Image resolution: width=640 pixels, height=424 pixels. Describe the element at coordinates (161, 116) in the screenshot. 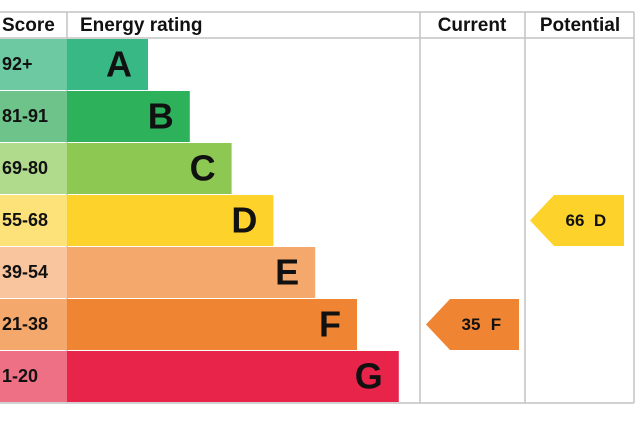

I see `band-letter: B` at that location.